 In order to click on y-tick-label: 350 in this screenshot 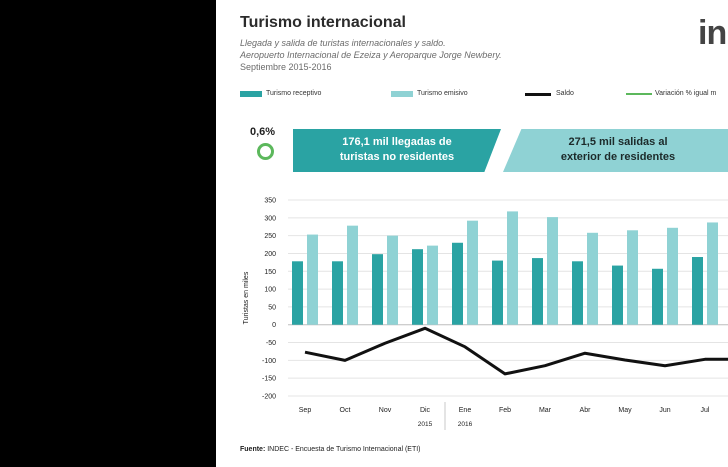, I will do `click(270, 201)`.